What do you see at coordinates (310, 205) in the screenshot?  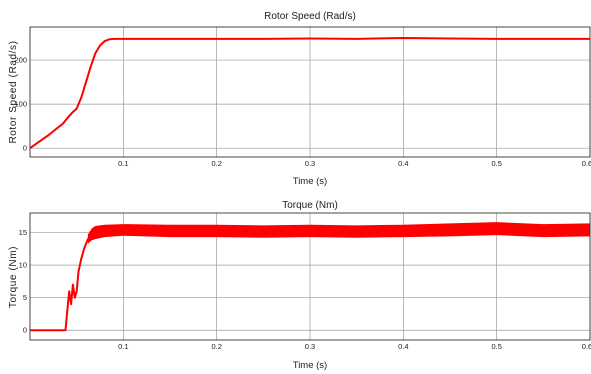 I see `torque-title: Torque (Nm)` at bounding box center [310, 205].